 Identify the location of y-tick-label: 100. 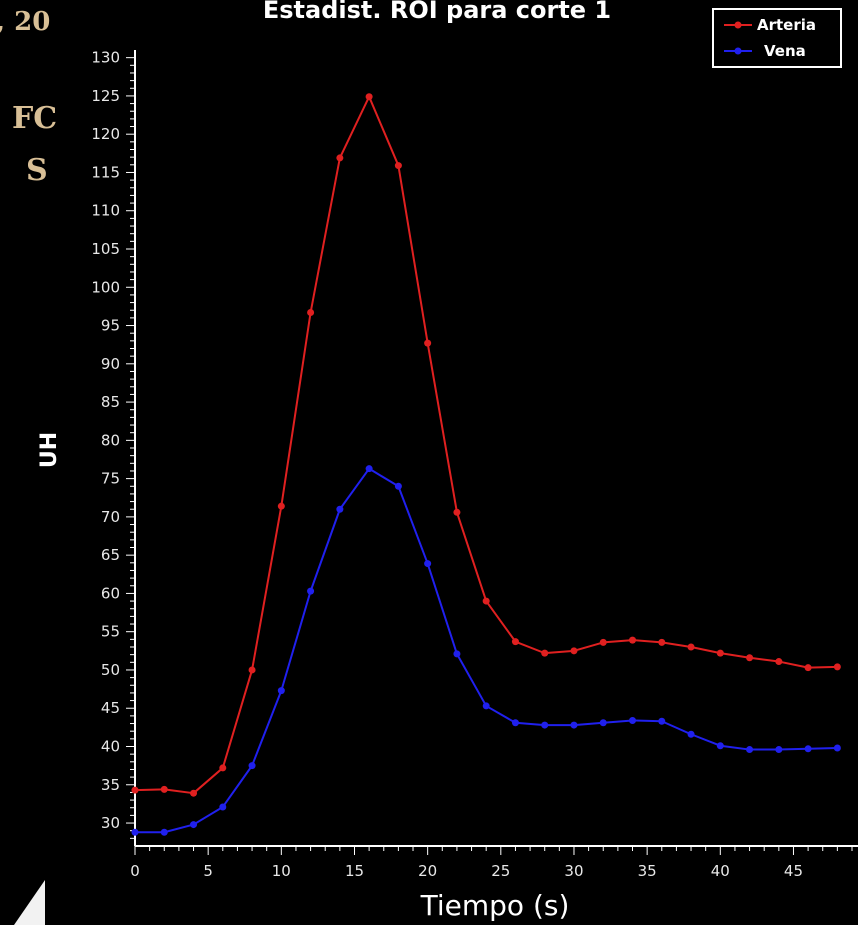
(105, 287).